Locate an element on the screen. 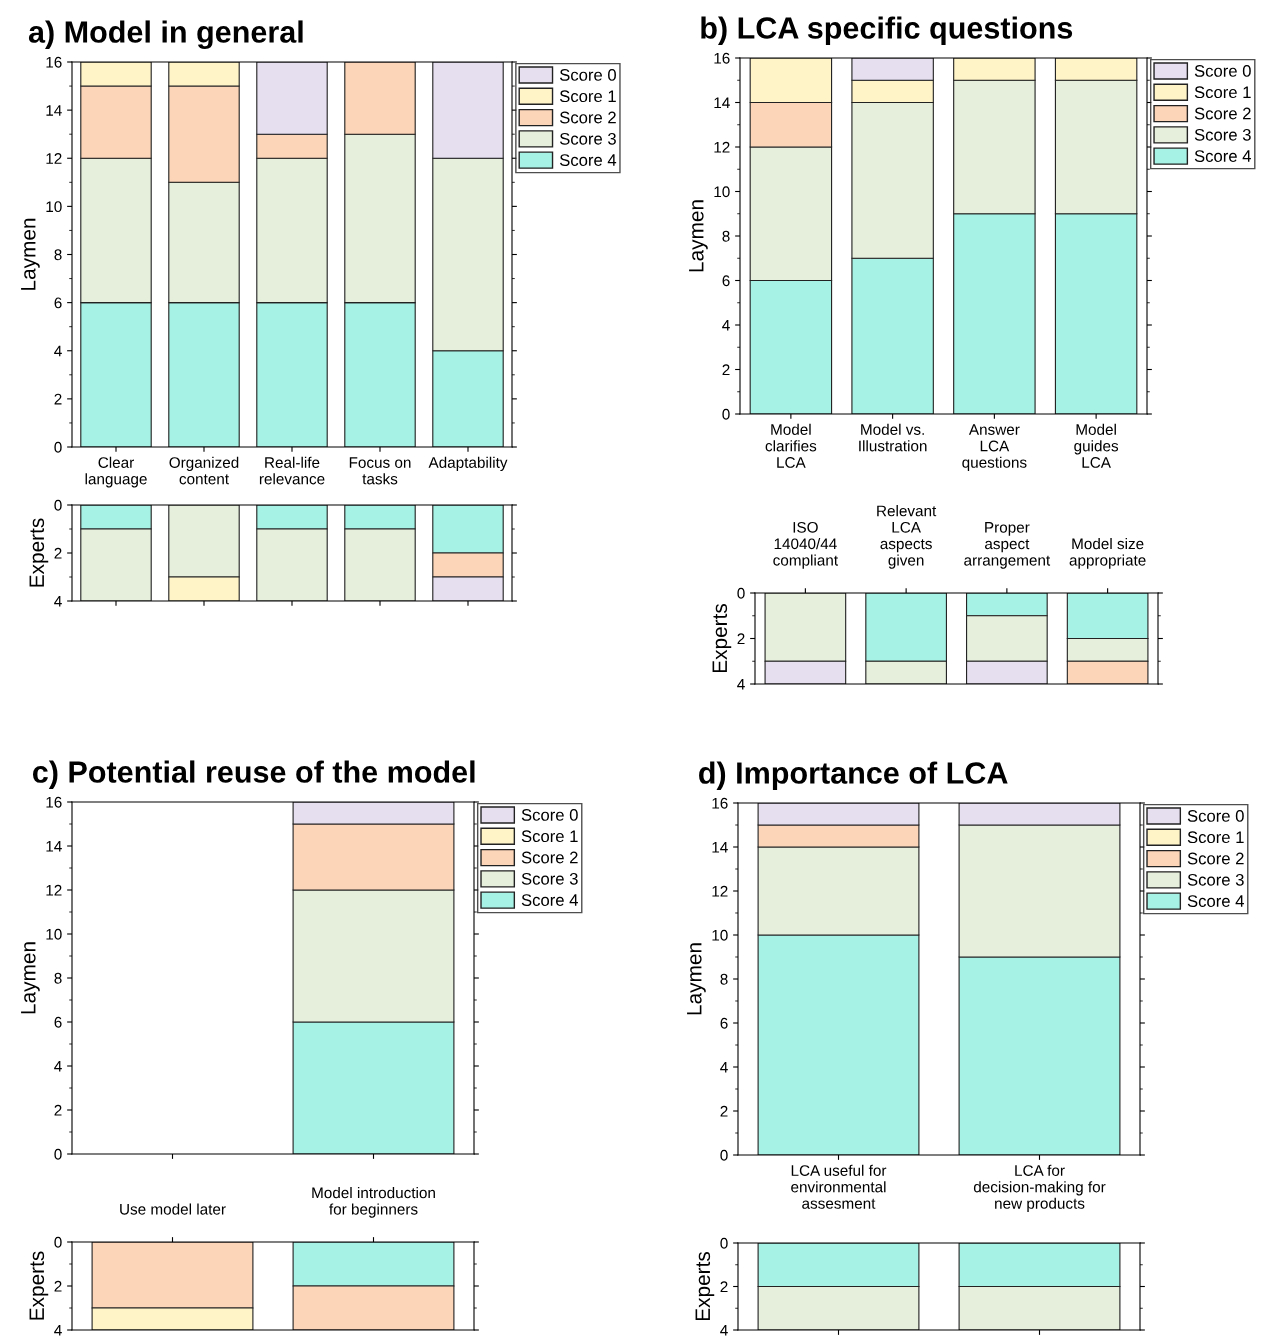  x-tick-label: Model size appropriate is located at coordinates (1107, 553).